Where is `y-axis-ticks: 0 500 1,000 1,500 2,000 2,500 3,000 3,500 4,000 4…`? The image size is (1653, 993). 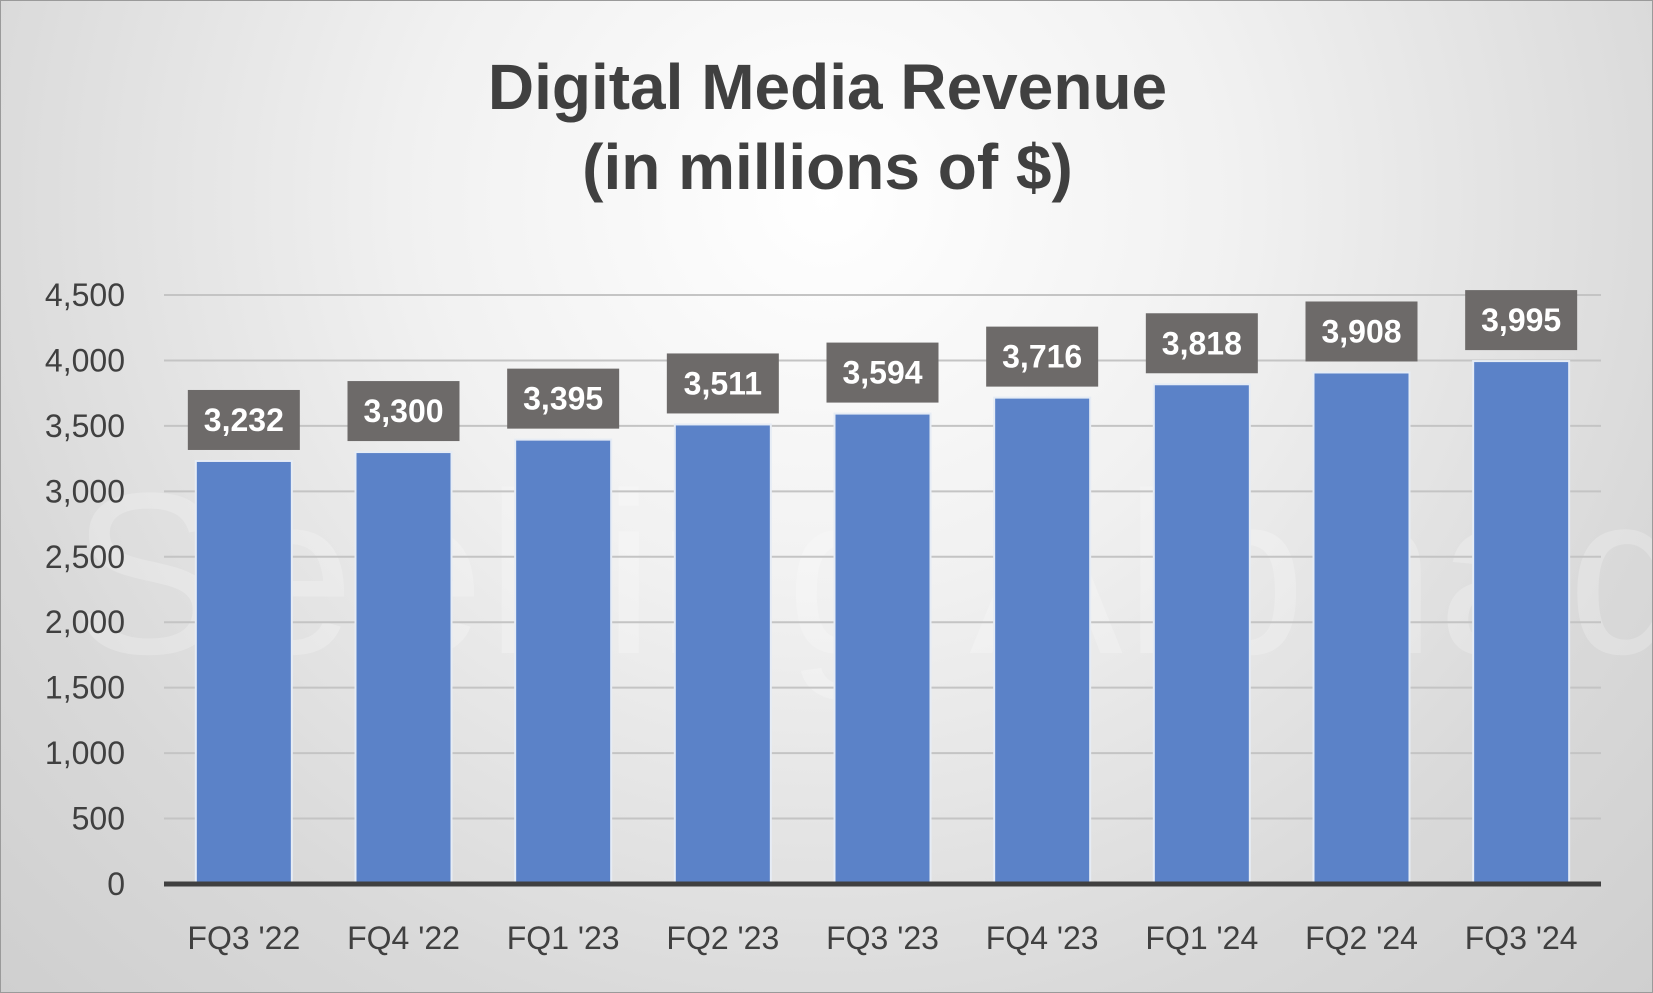 y-axis-ticks: 0 500 1,000 1,500 2,000 2,500 3,000 3,500 4,000 4… is located at coordinates (85, 589).